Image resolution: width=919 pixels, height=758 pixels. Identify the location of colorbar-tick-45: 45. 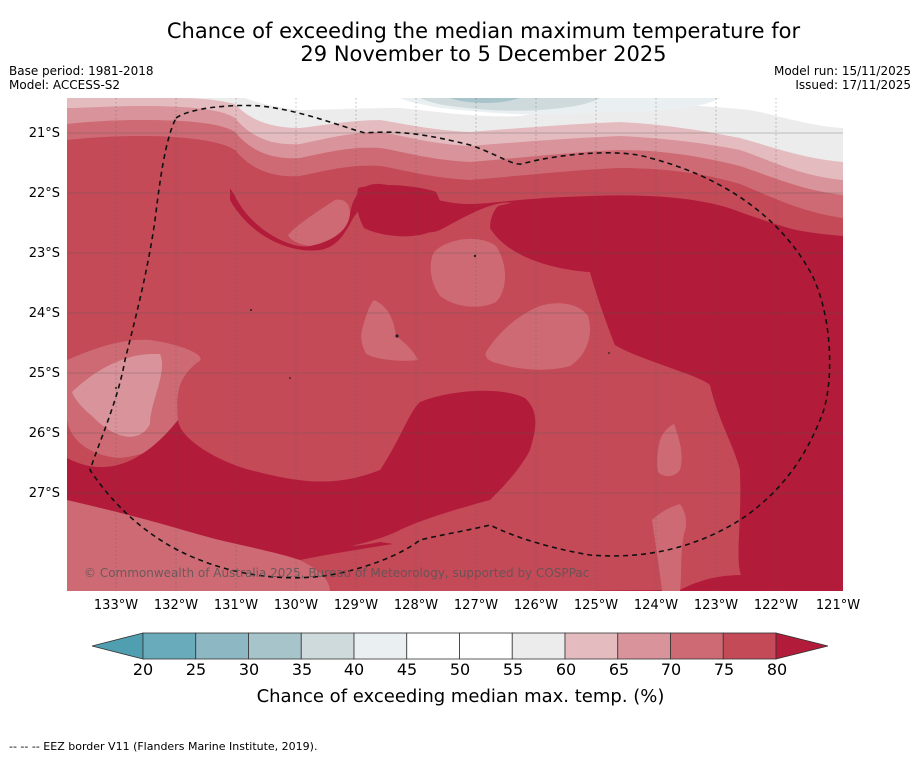
(407, 669).